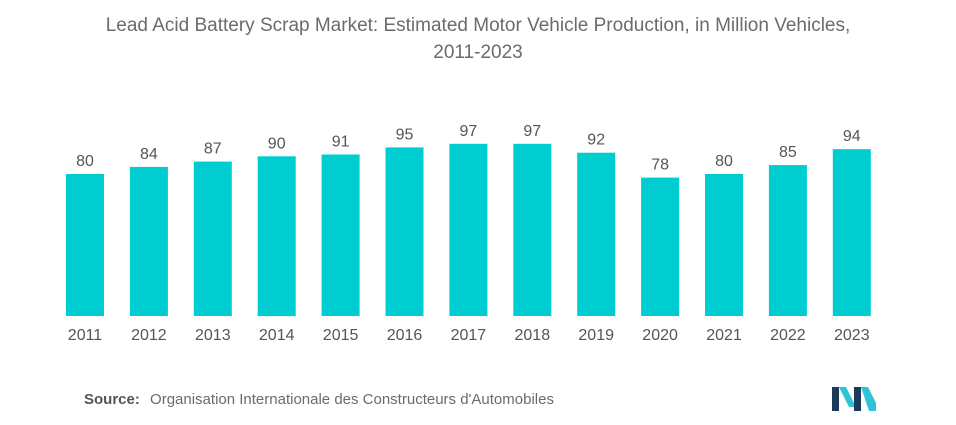 The width and height of the screenshot is (956, 425). I want to click on x-tick-label-2015: 2015, so click(341, 335).